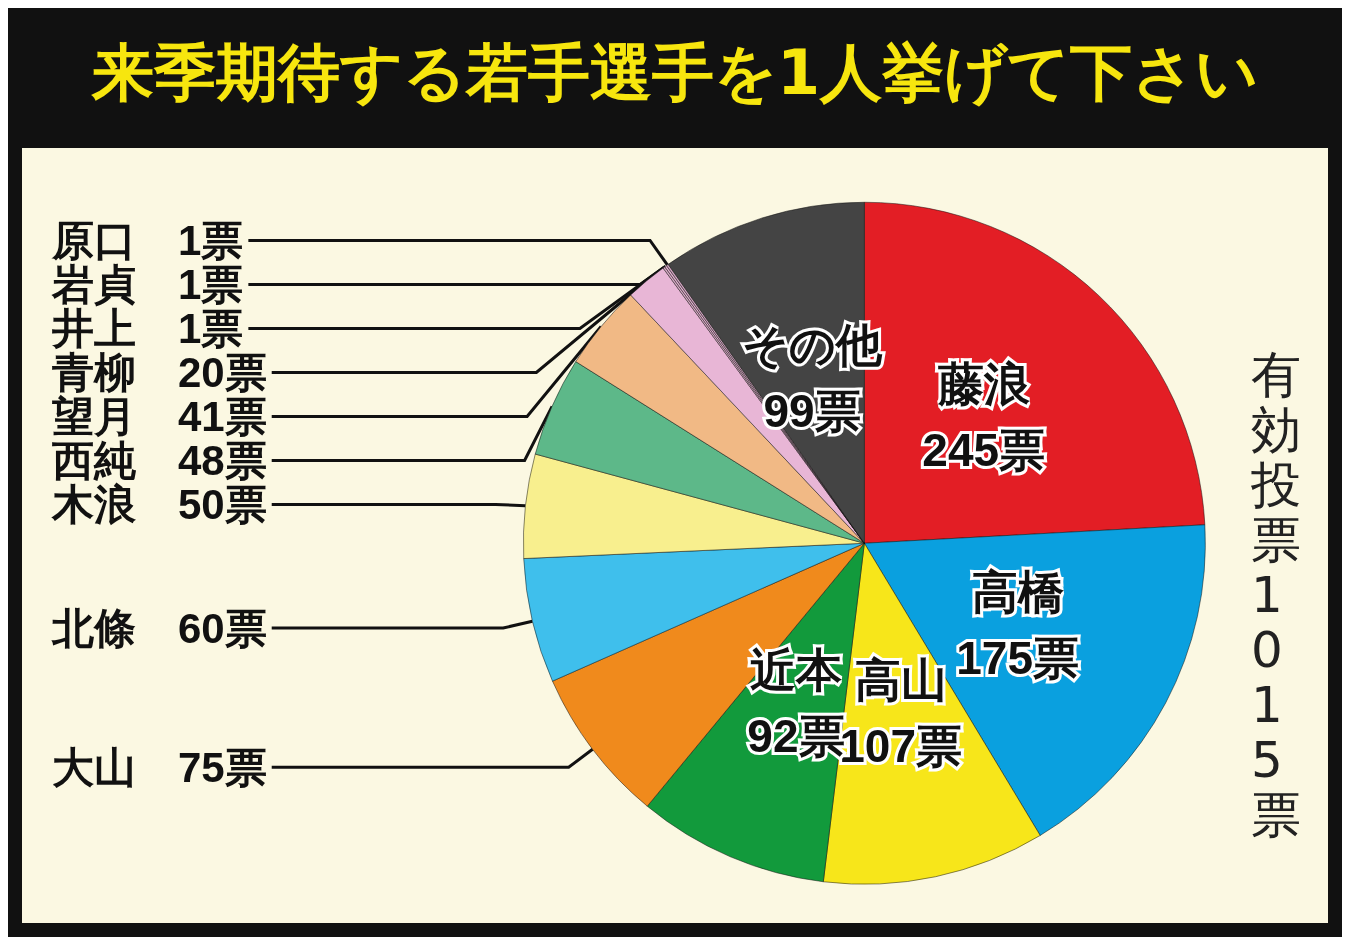  Describe the element at coordinates (147, 240) in the screenshot. I see `slice-label: 原口 1票` at that location.